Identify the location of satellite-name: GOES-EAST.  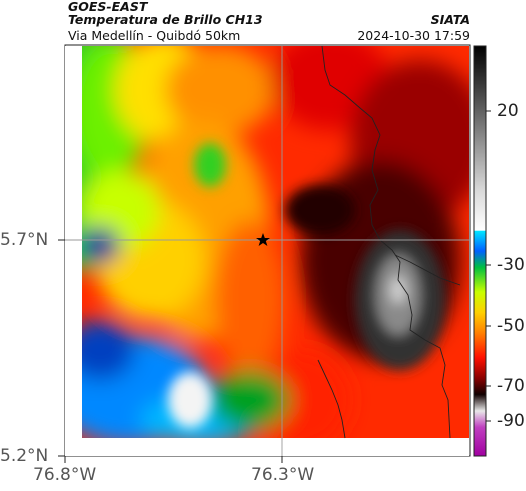
(108, 7).